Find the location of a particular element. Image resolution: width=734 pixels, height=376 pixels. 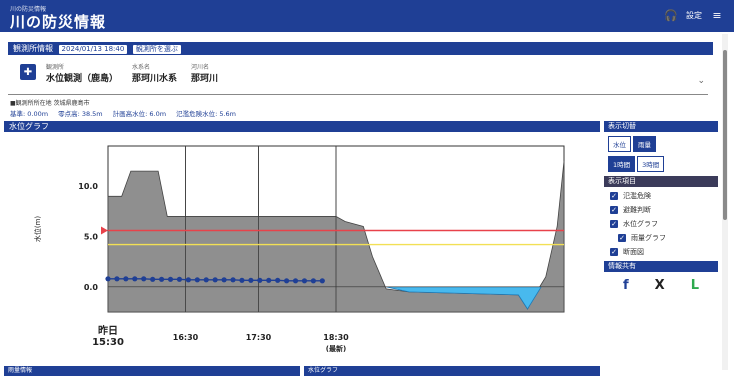

station-field-key: 観測所 is located at coordinates (55, 67).